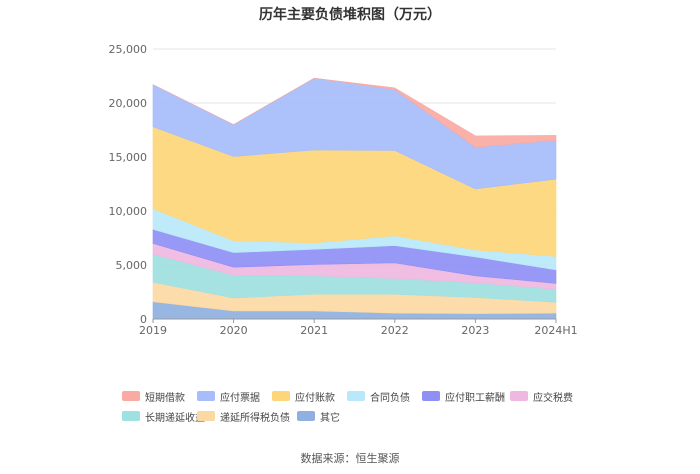 This screenshot has height=474, width=700. I want to click on y-tick-label: 10,000, so click(128, 211).